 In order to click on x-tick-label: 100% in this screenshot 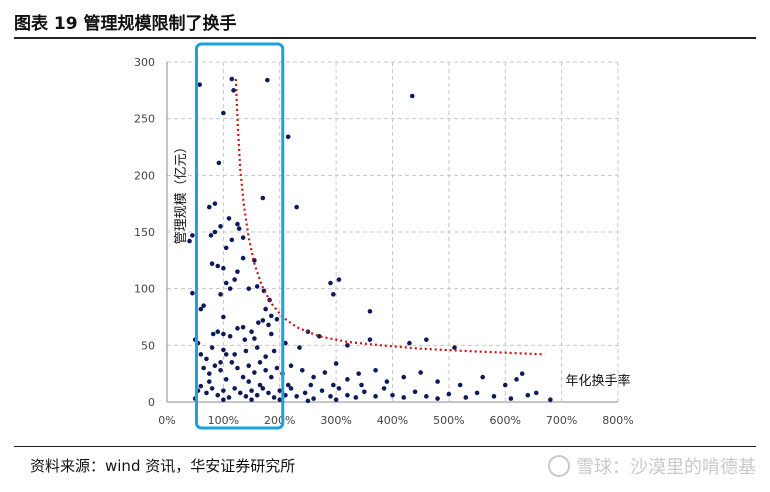, I will do `click(223, 420)`.